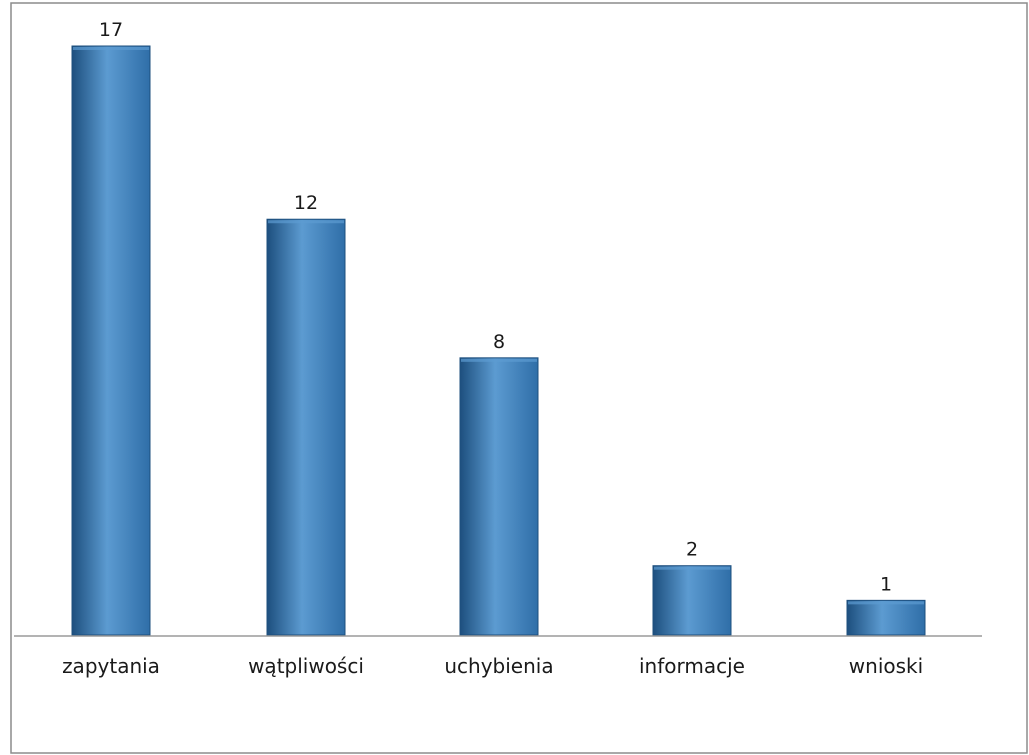 Image resolution: width=1029 pixels, height=755 pixels. What do you see at coordinates (111, 666) in the screenshot?
I see `x-tick-label-zapytania: zapytania` at bounding box center [111, 666].